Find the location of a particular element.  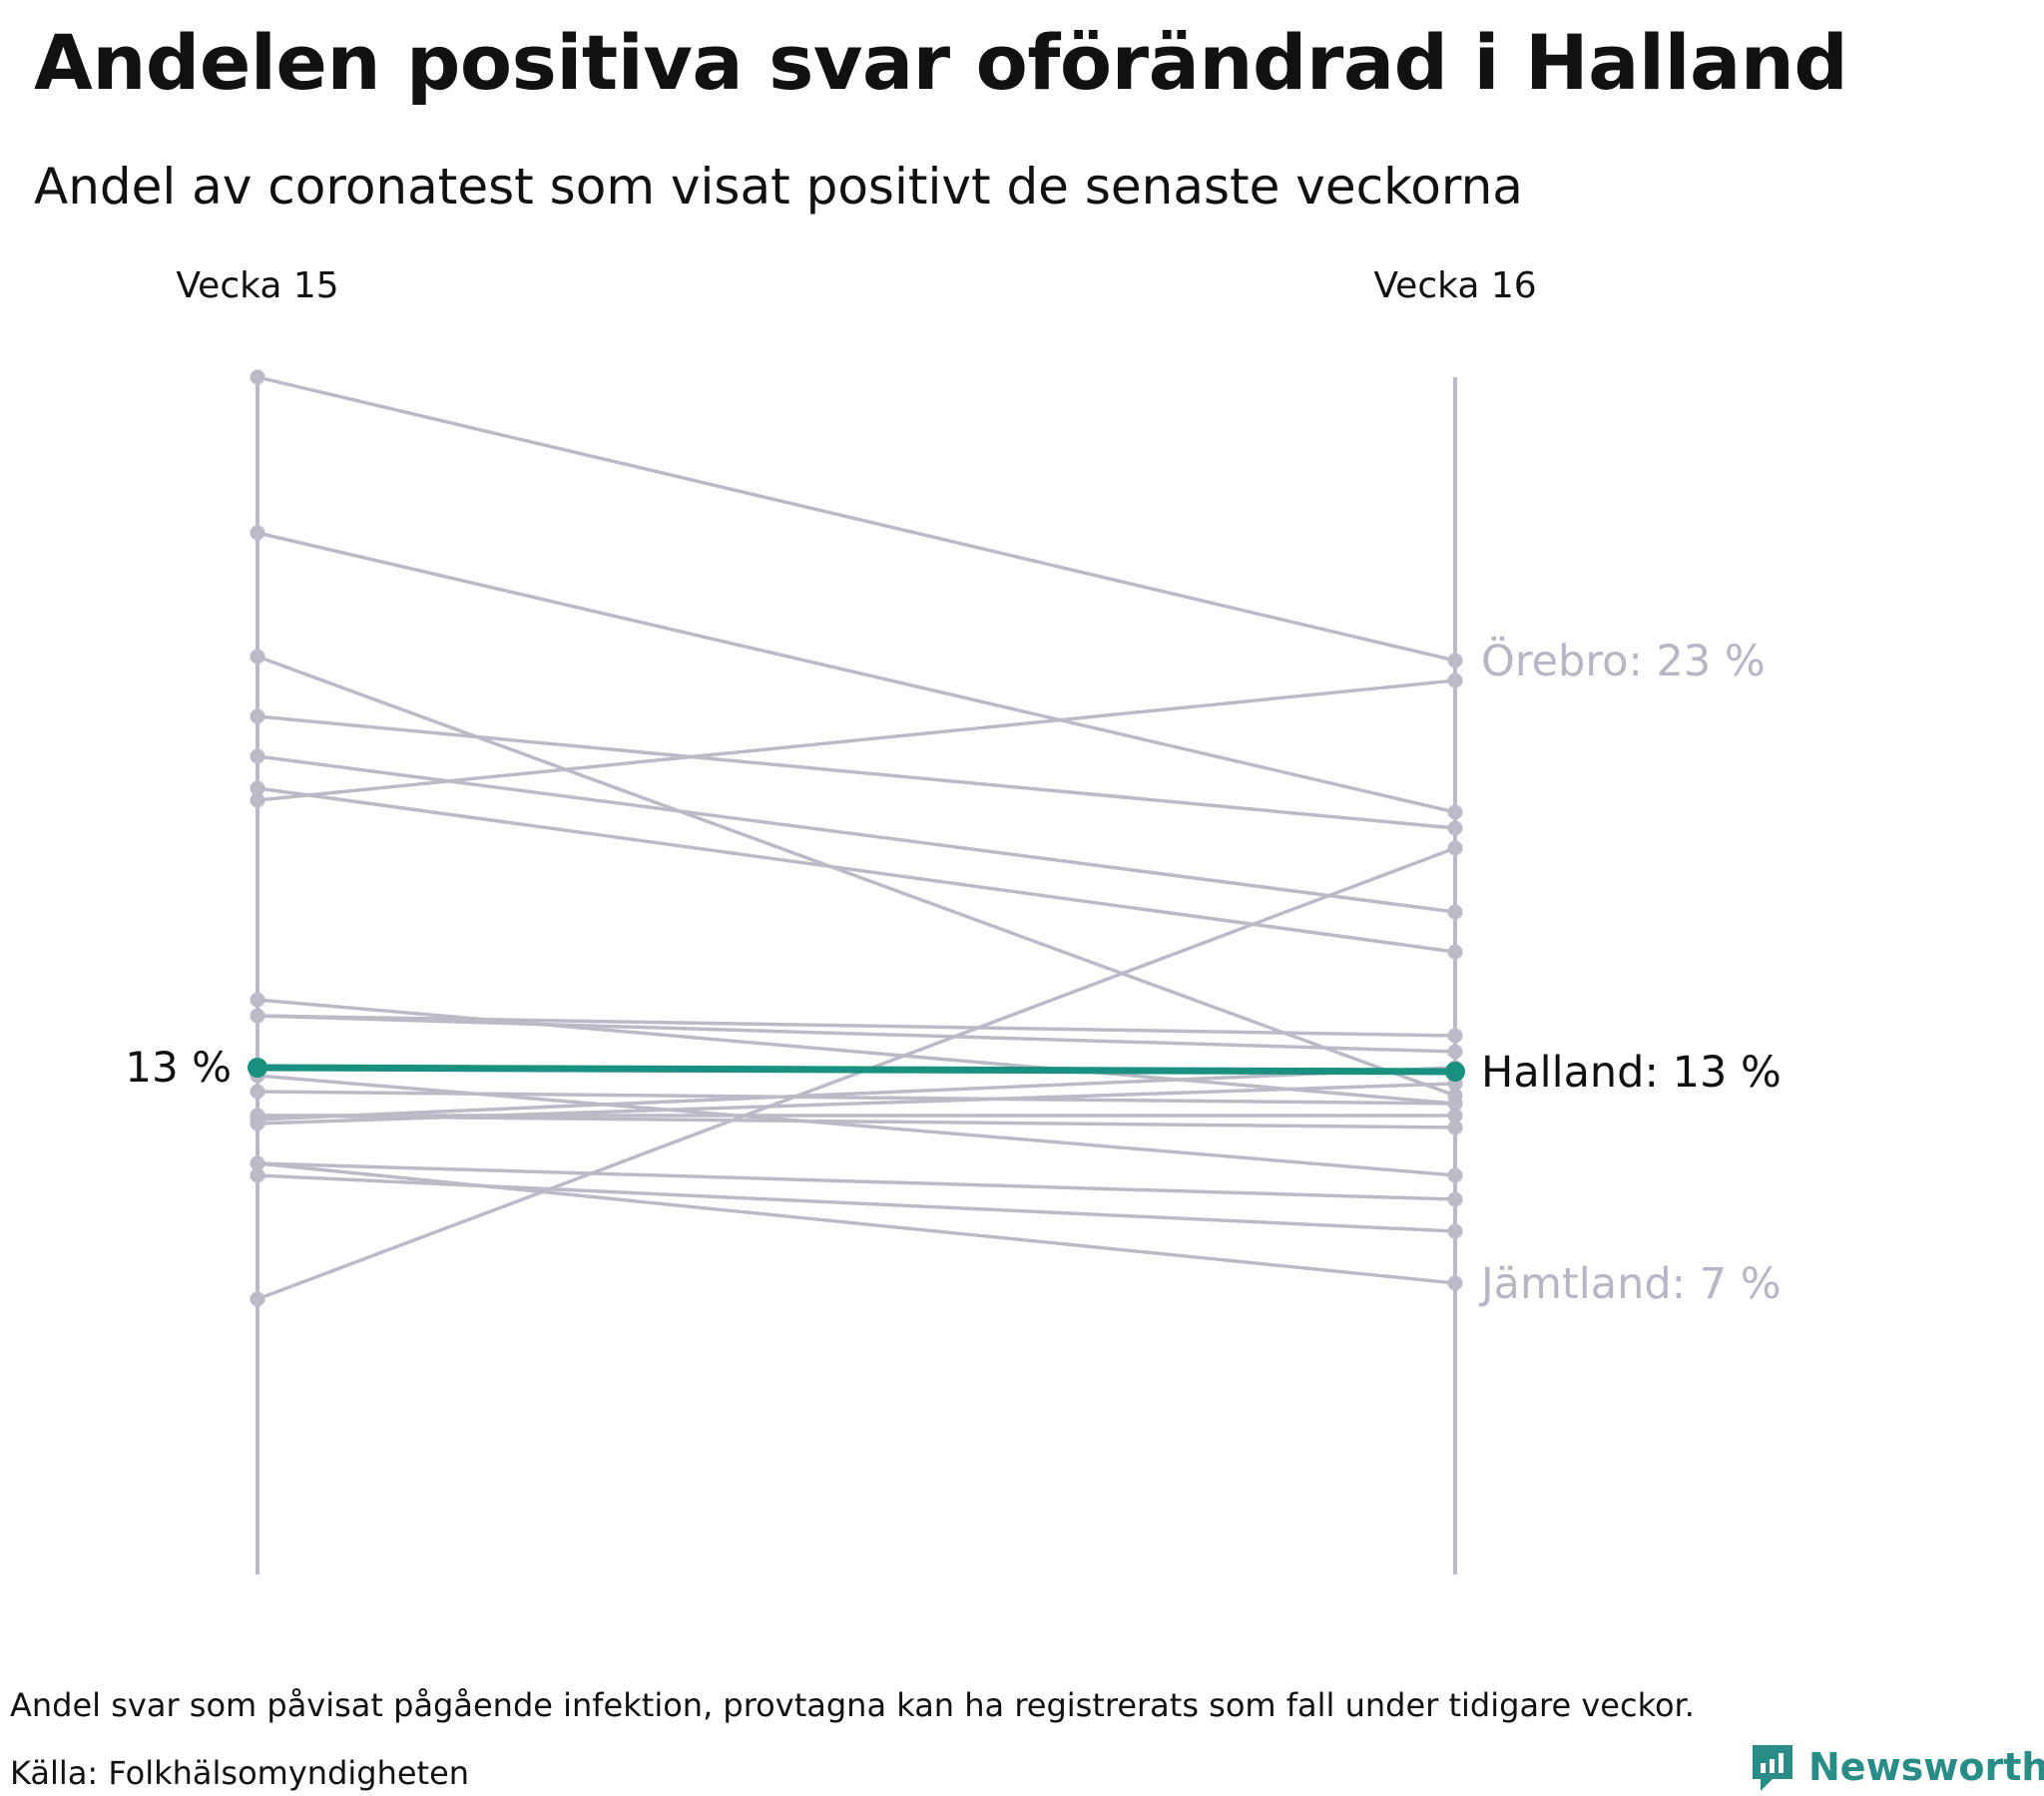

series-orebro is located at coordinates (856, 519).